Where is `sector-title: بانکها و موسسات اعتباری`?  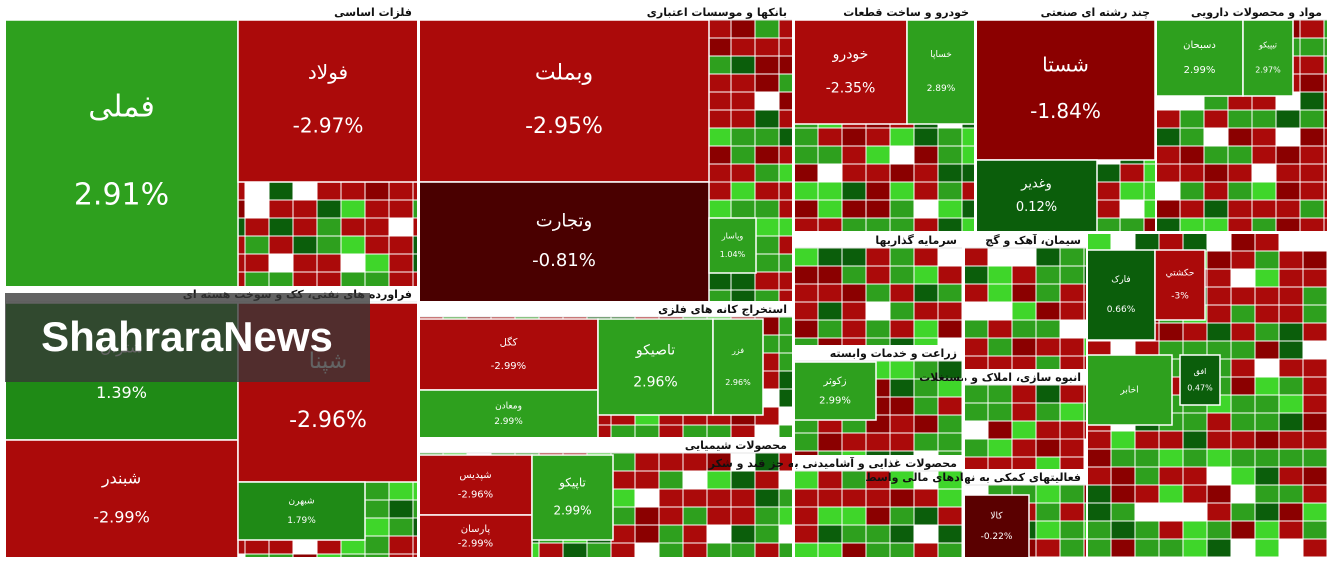
sector-title: بانکها و موسسات اعتباری is located at coordinates (717, 12).